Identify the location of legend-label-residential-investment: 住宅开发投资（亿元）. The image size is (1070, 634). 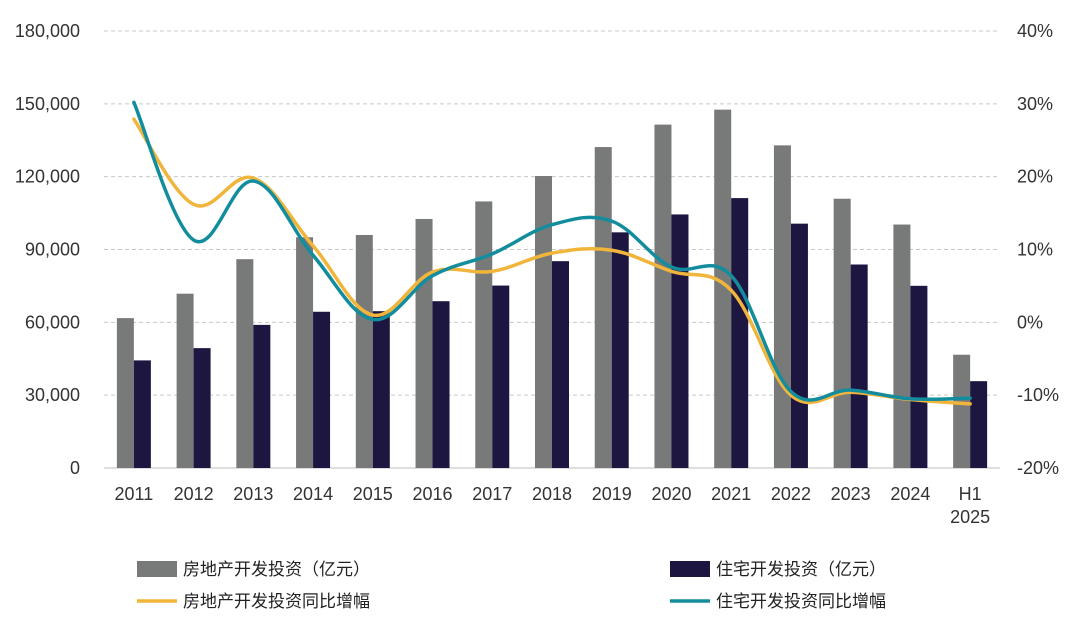
(801, 570).